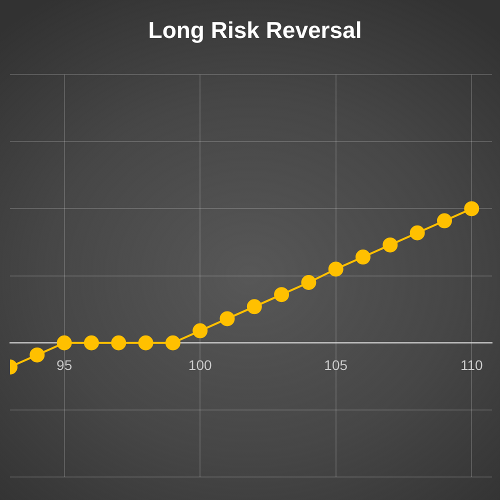 The height and width of the screenshot is (500, 500). I want to click on chart-title: Long Risk Reversal, so click(255, 30).